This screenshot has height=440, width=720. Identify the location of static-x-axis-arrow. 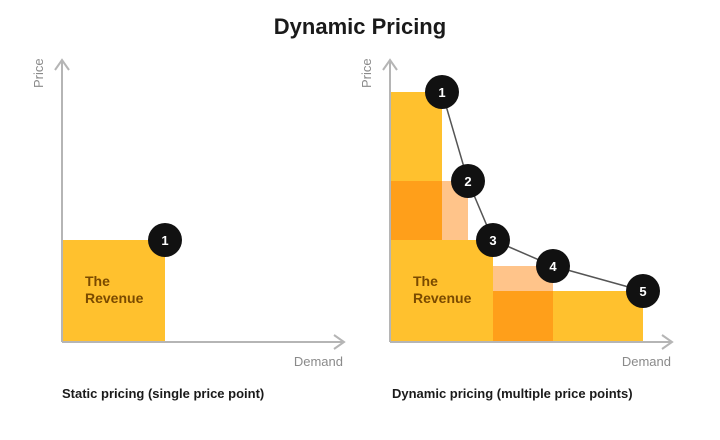
(339, 342).